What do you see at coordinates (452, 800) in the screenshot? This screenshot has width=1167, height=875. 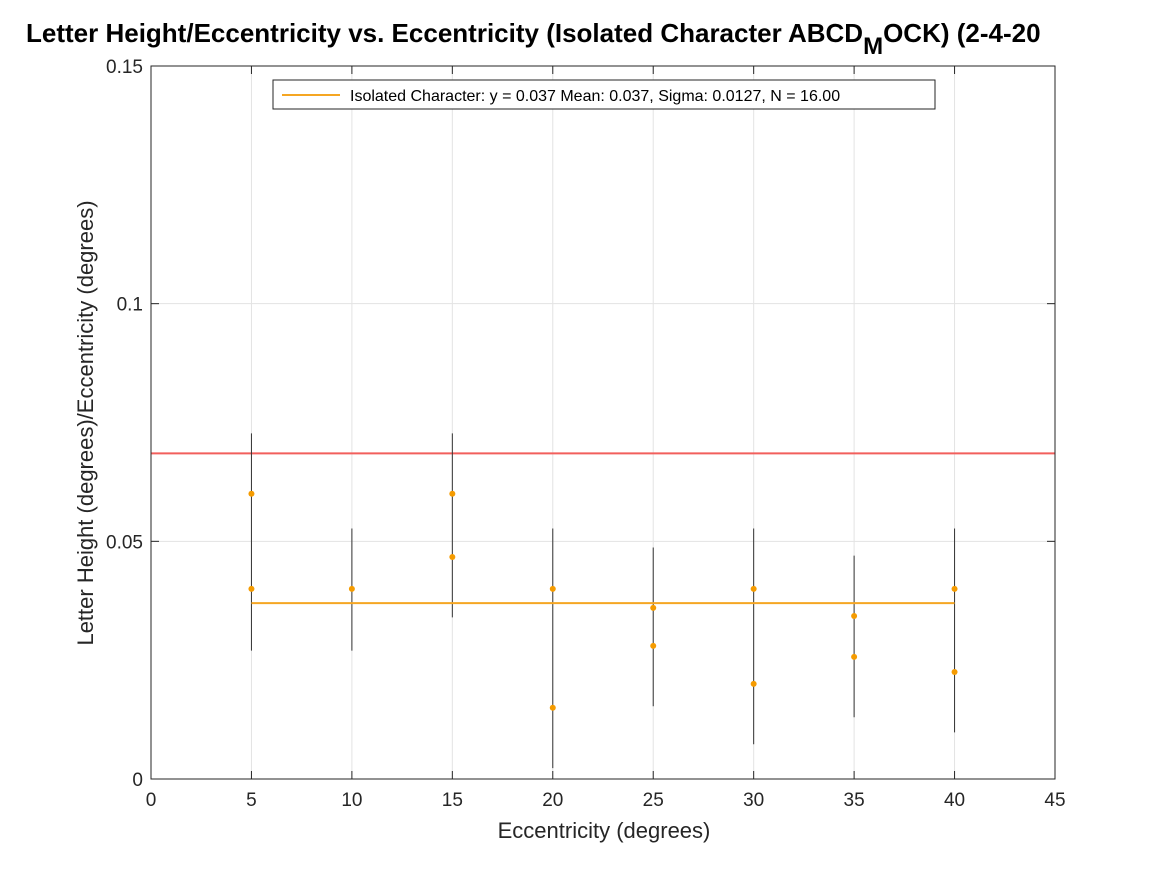 I see `x-tick-label: 15` at bounding box center [452, 800].